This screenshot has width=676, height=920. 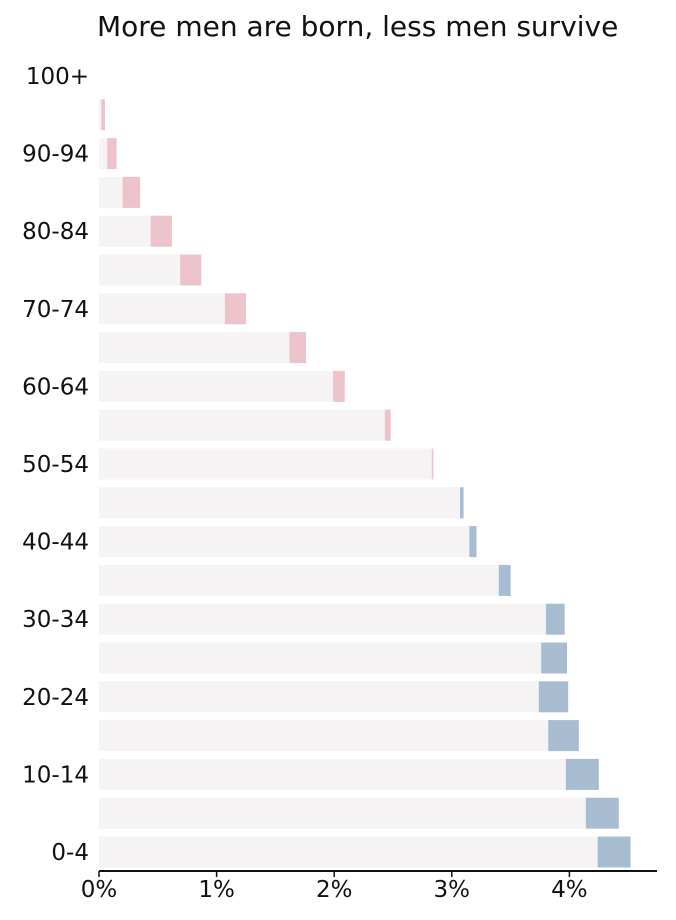 I want to click on y-tick-label-30-34: 30-34, so click(x=55, y=620).